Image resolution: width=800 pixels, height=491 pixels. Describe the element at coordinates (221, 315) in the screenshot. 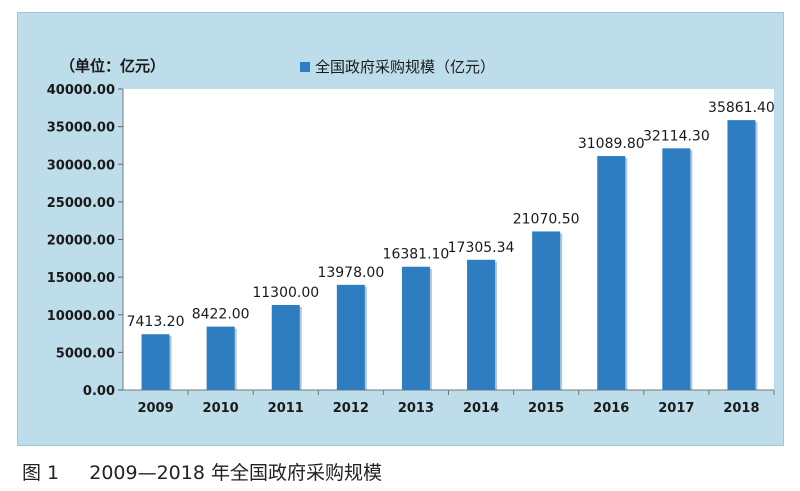

I see `value-label: 8422.00` at that location.